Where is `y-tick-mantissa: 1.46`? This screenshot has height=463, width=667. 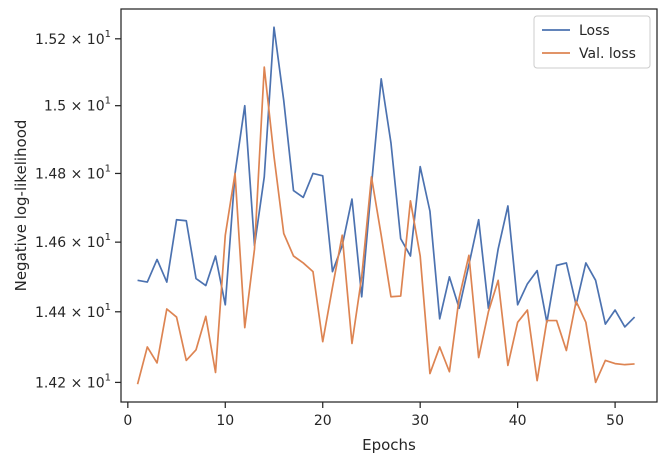
y-tick-mantissa: 1.46 is located at coordinates (50, 243).